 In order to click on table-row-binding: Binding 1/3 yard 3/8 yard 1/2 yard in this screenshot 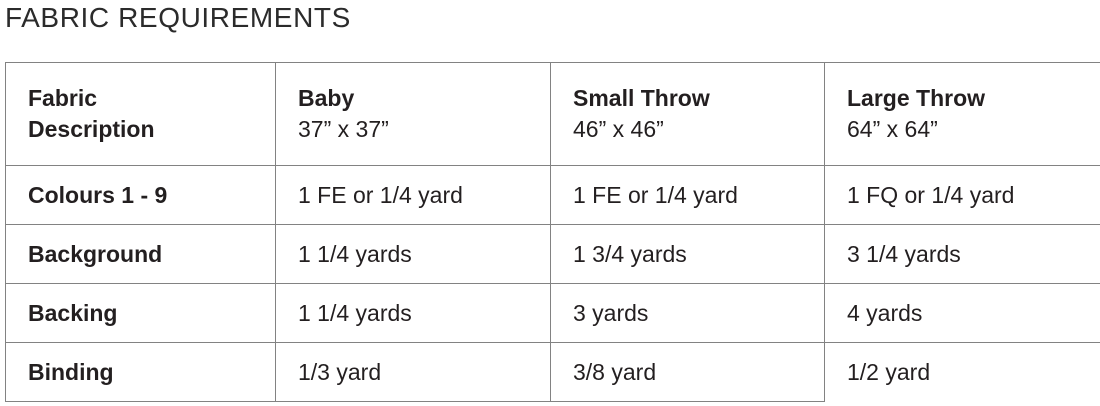, I will do `click(552, 372)`.